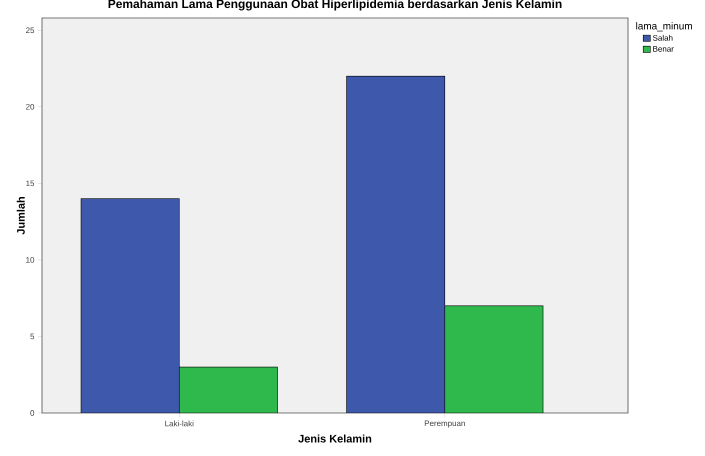 Image resolution: width=705 pixels, height=456 pixels. I want to click on legend-title: lama_minum, so click(664, 27).